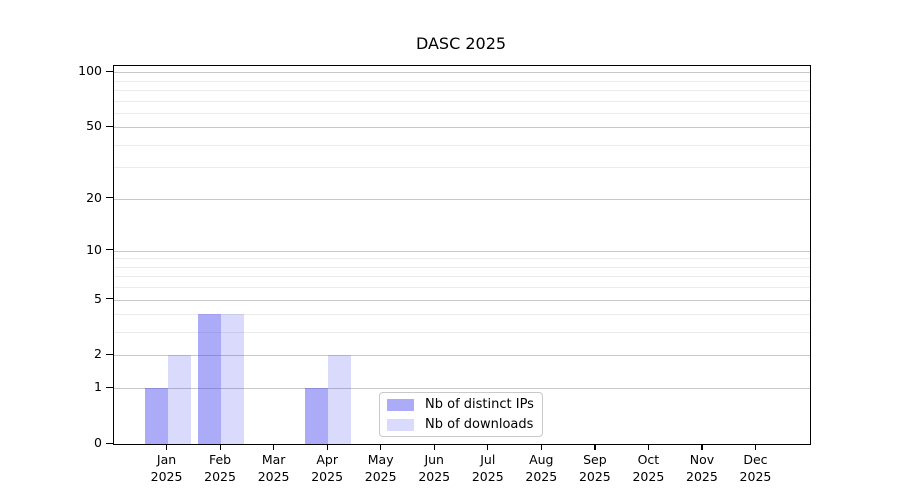  What do you see at coordinates (488, 468) in the screenshot?
I see `x-tick-label: Jul 2025` at bounding box center [488, 468].